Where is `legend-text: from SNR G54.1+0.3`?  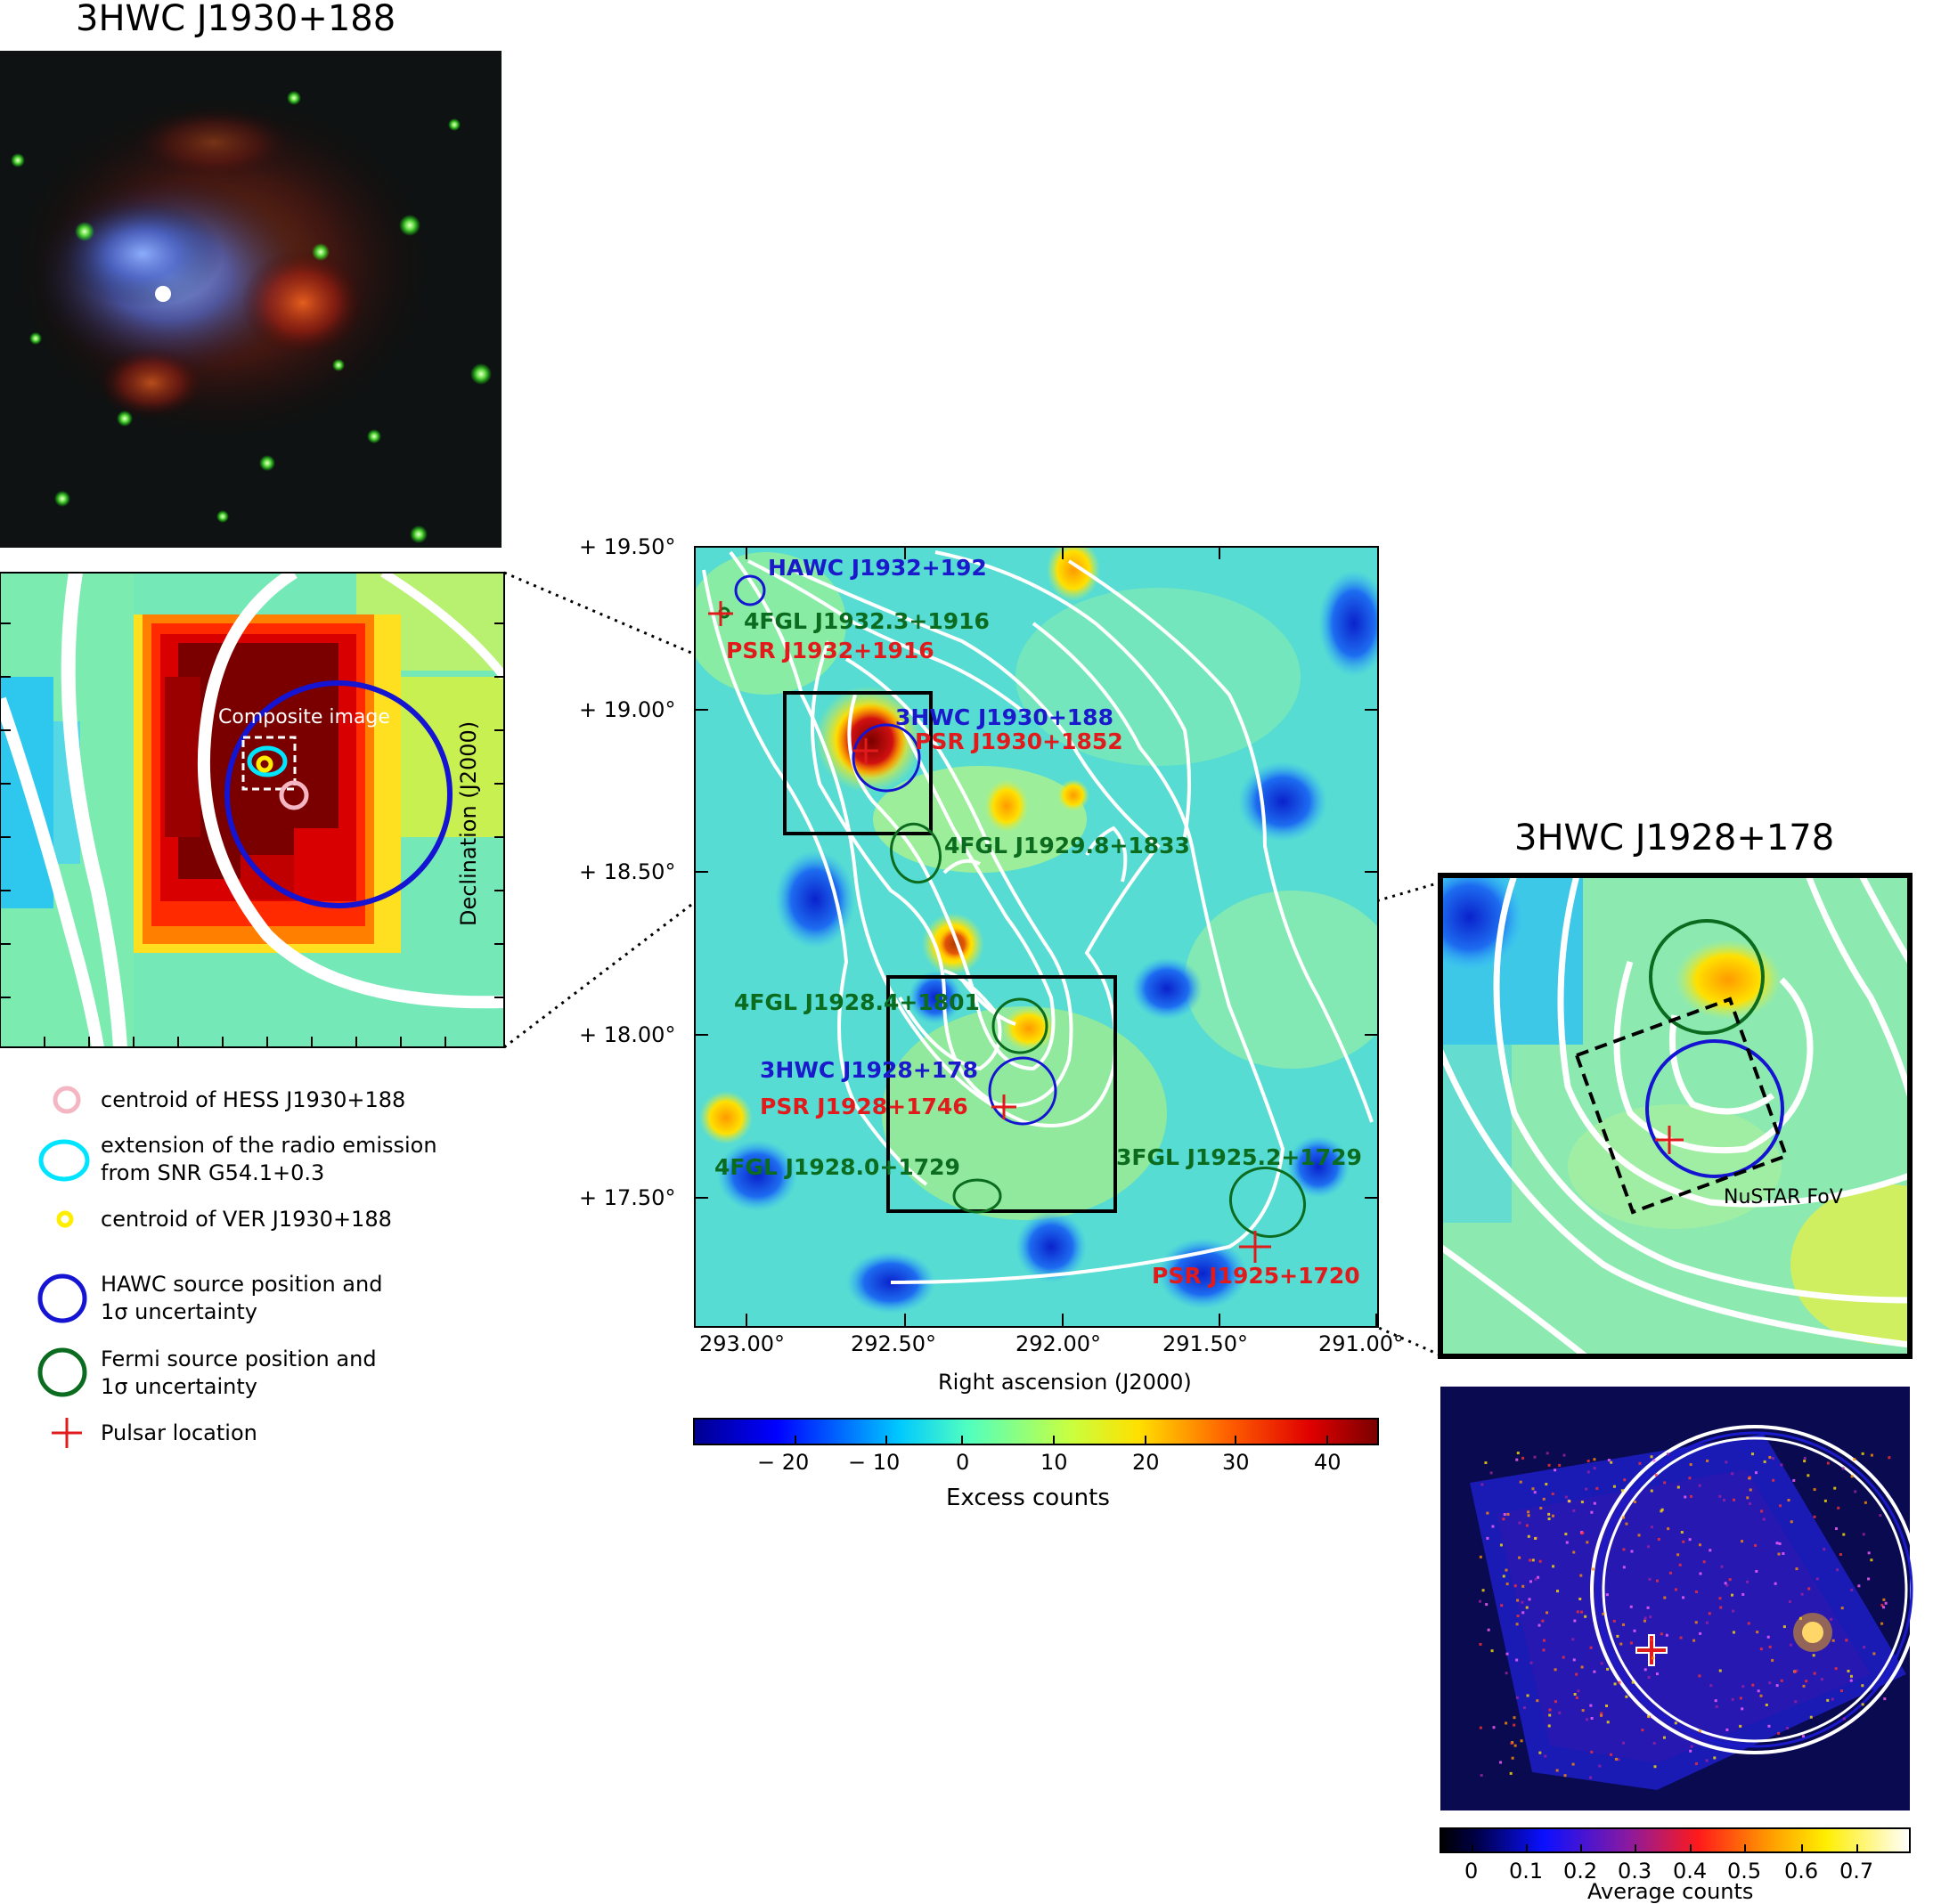
legend-text: from SNR G54.1+0.3 is located at coordinates (213, 1172).